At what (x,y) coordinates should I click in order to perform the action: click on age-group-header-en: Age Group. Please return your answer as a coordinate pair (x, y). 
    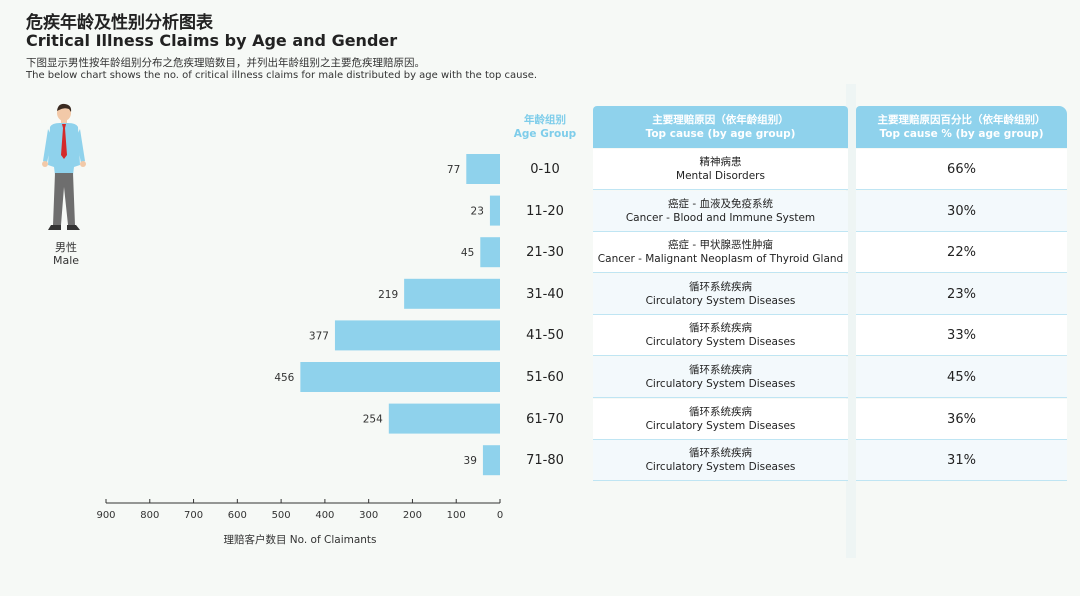
    Looking at the image, I should click on (545, 134).